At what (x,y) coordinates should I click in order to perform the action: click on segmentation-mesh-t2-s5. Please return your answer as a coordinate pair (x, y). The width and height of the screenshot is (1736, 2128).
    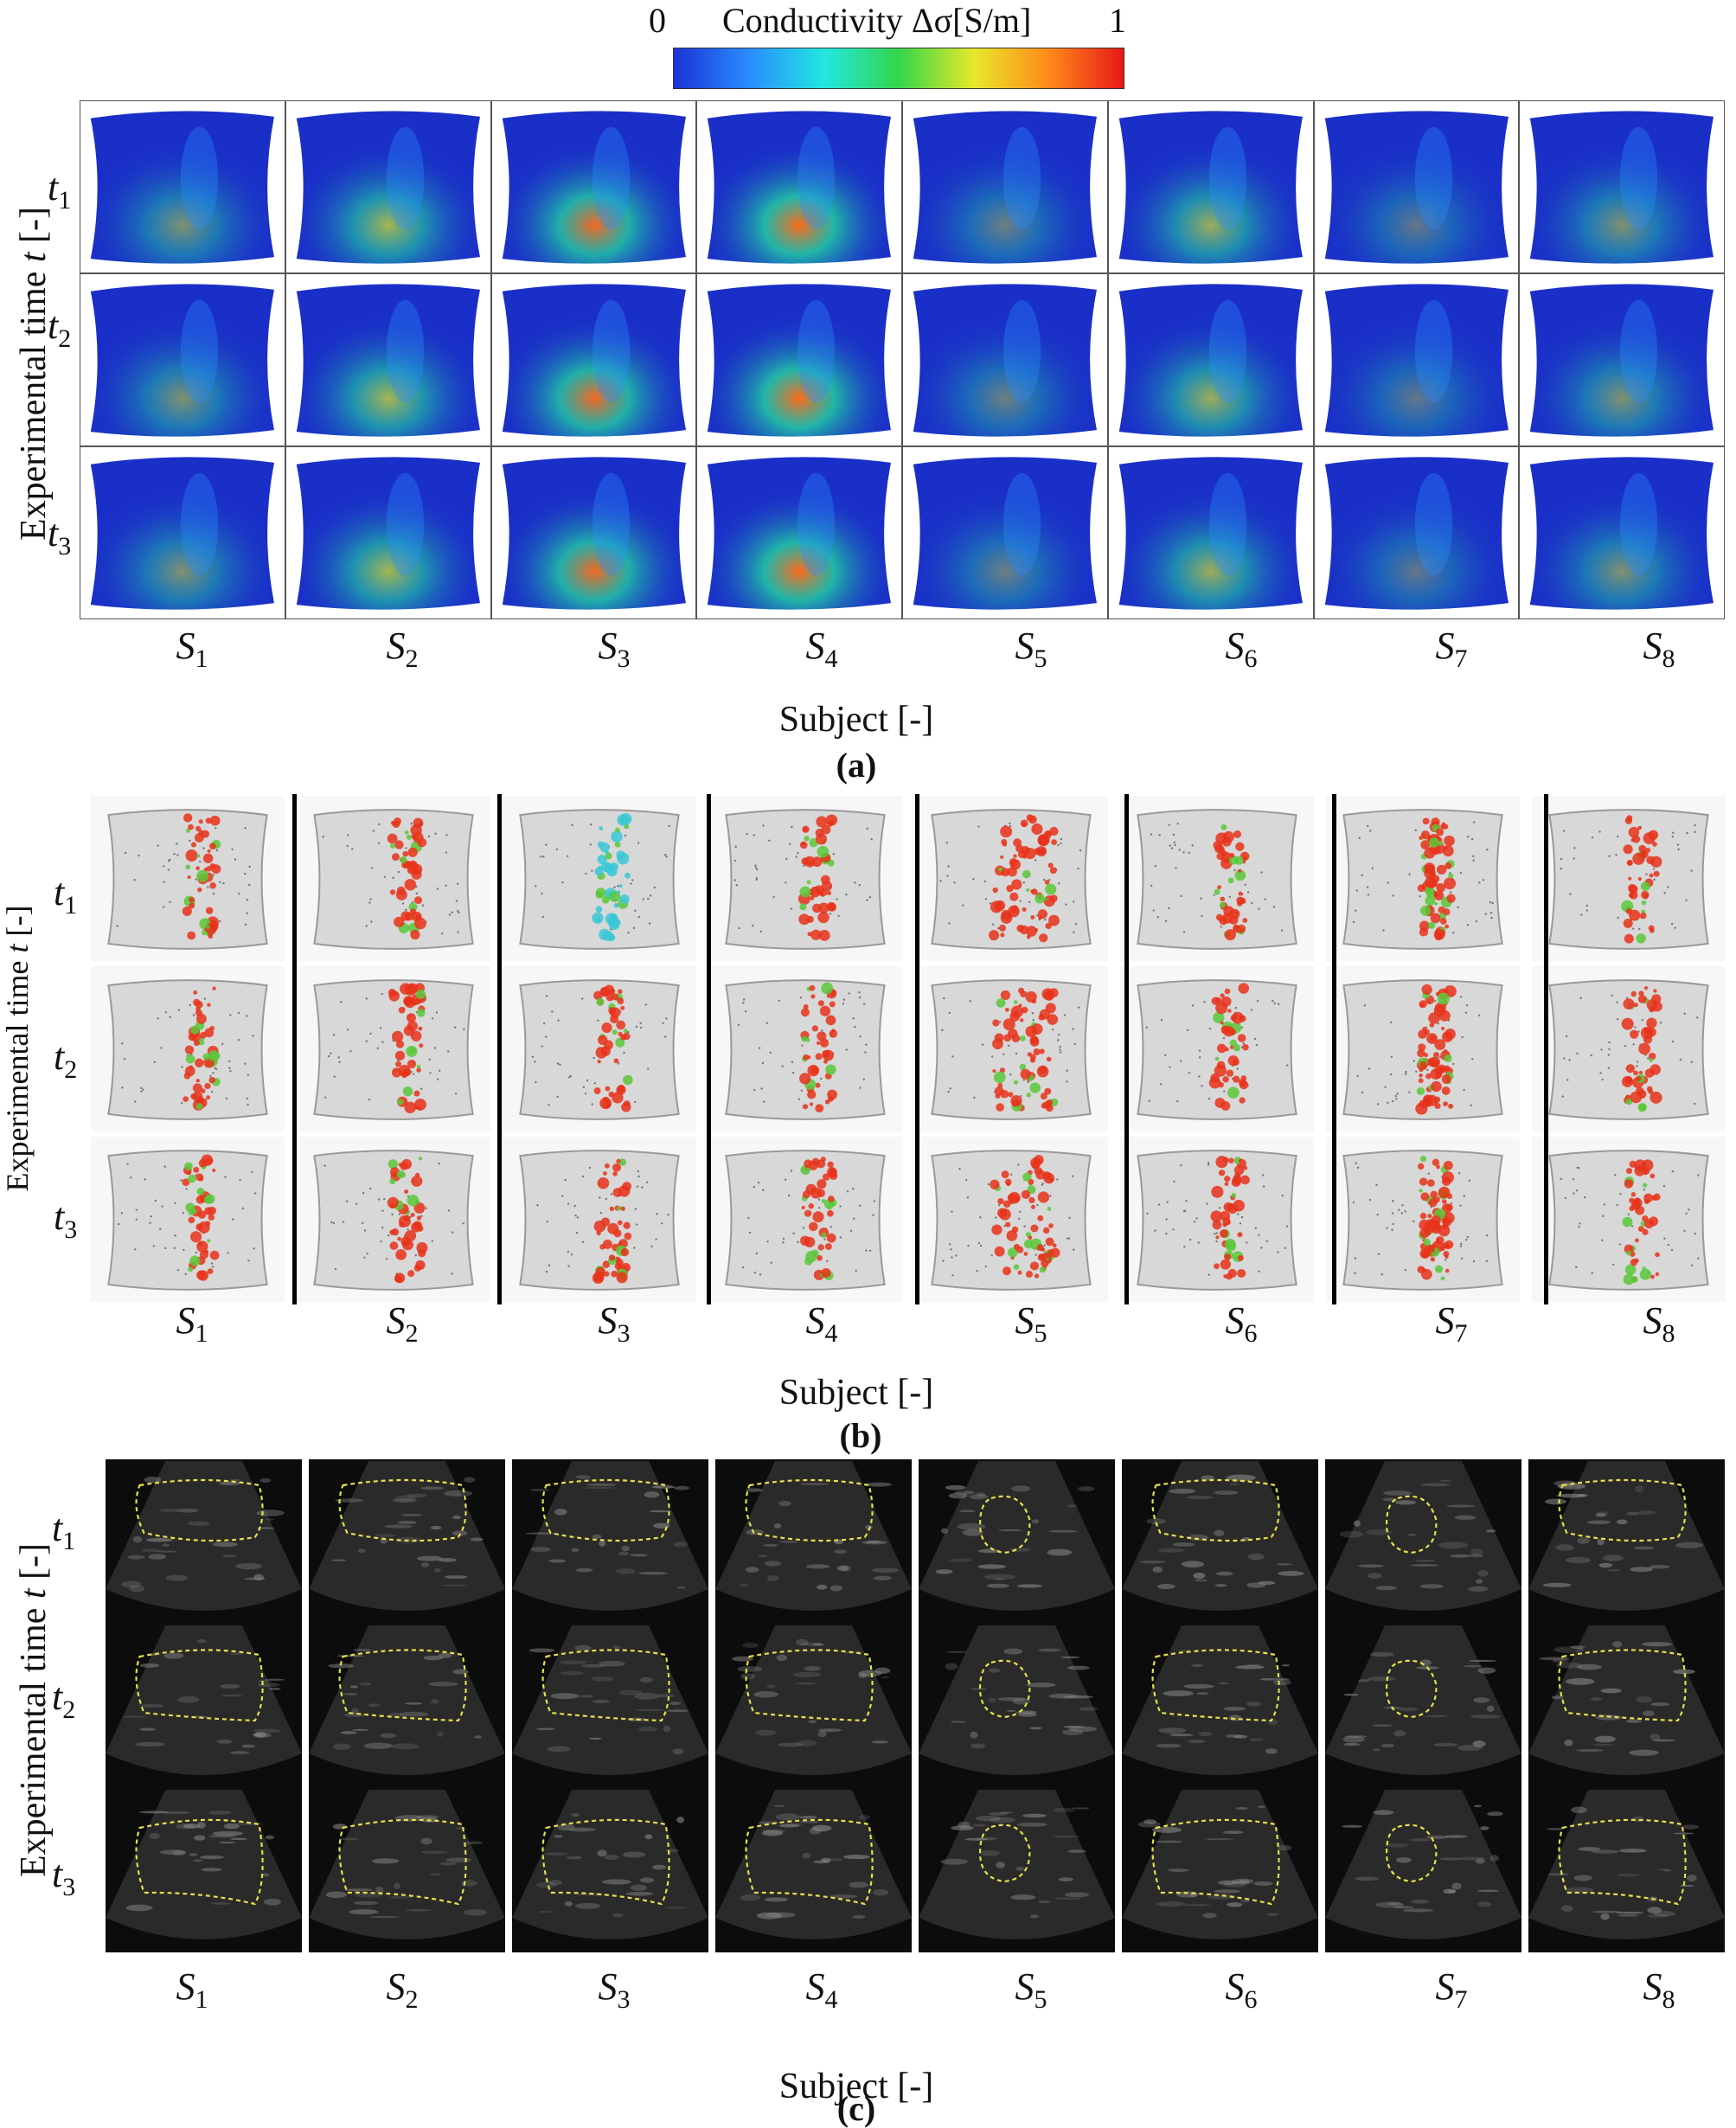
    Looking at the image, I should click on (1011, 1048).